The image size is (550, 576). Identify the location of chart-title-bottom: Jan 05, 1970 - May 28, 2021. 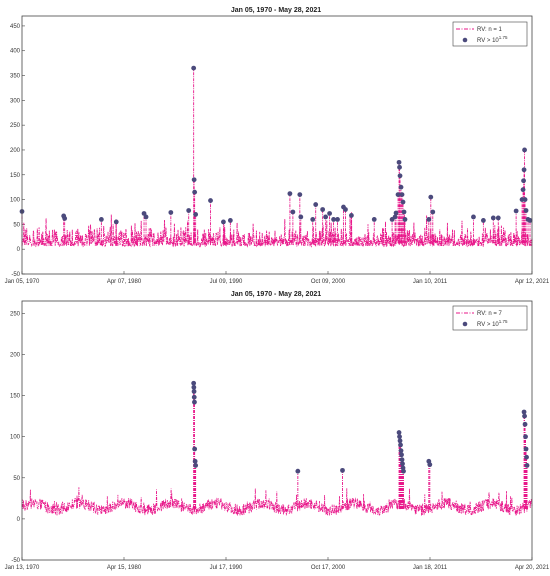
(276, 294).